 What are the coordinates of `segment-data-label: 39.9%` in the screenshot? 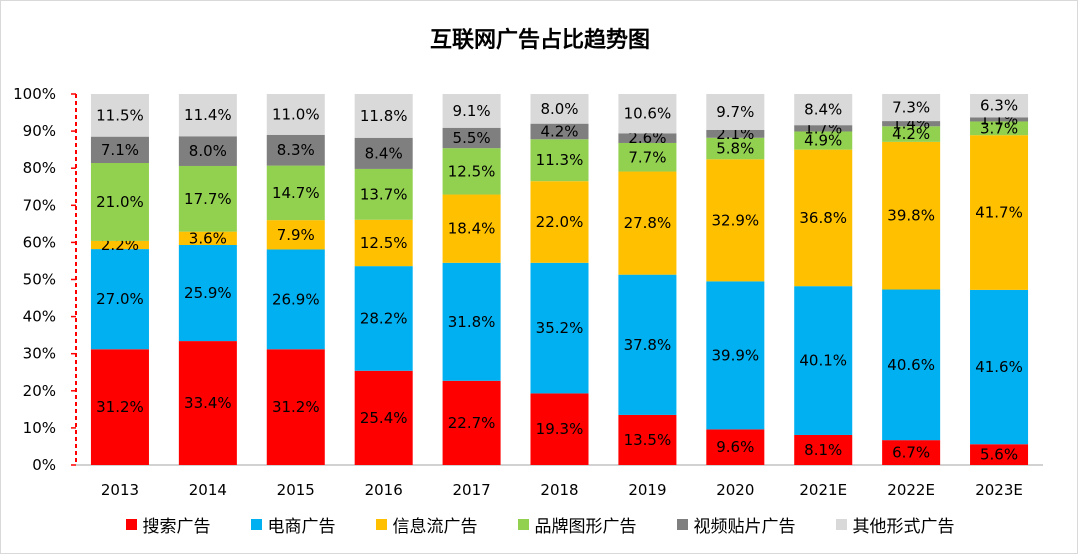 It's located at (735, 355).